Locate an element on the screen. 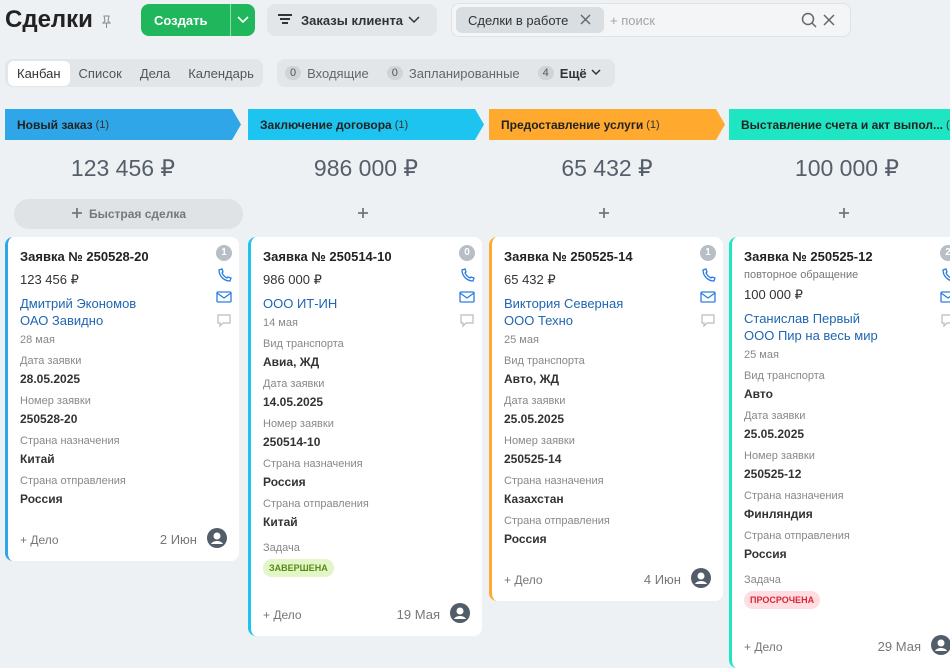 Image resolution: width=950 pixels, height=668 pixels. pin-icon is located at coordinates (106, 22).